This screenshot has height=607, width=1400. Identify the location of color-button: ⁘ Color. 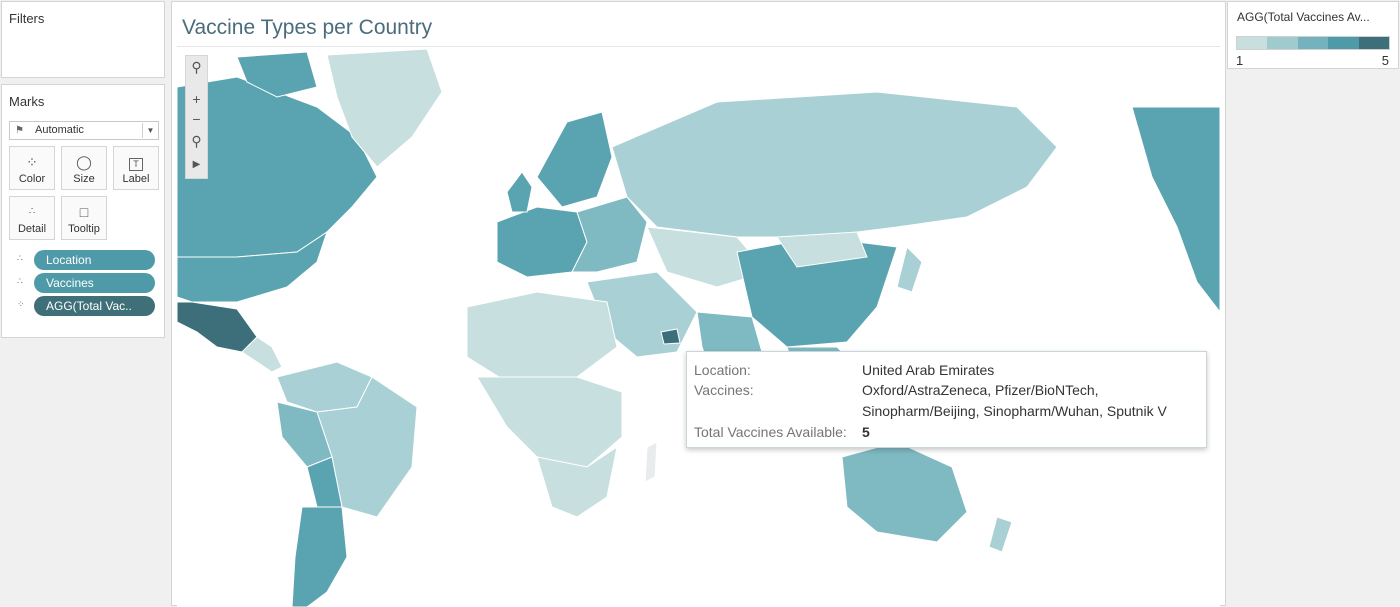
(32, 168).